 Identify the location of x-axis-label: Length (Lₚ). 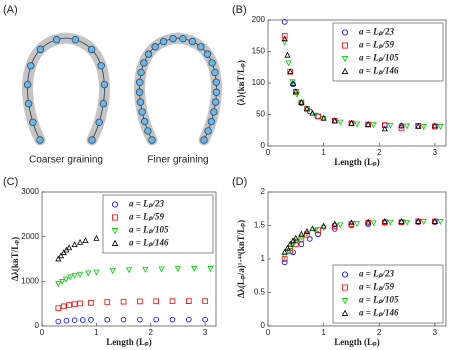
(129, 342).